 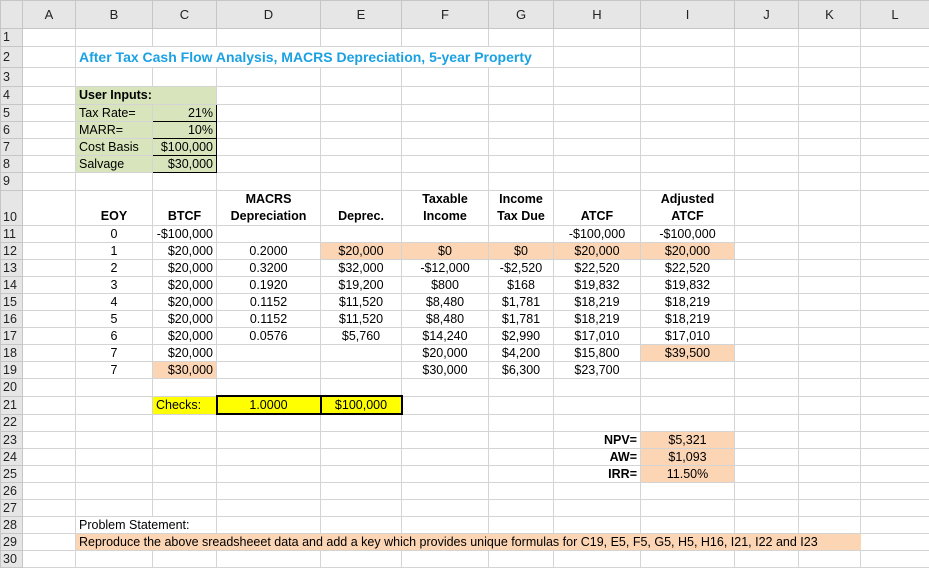 What do you see at coordinates (12, 77) in the screenshot?
I see `row-header-3: 3` at bounding box center [12, 77].